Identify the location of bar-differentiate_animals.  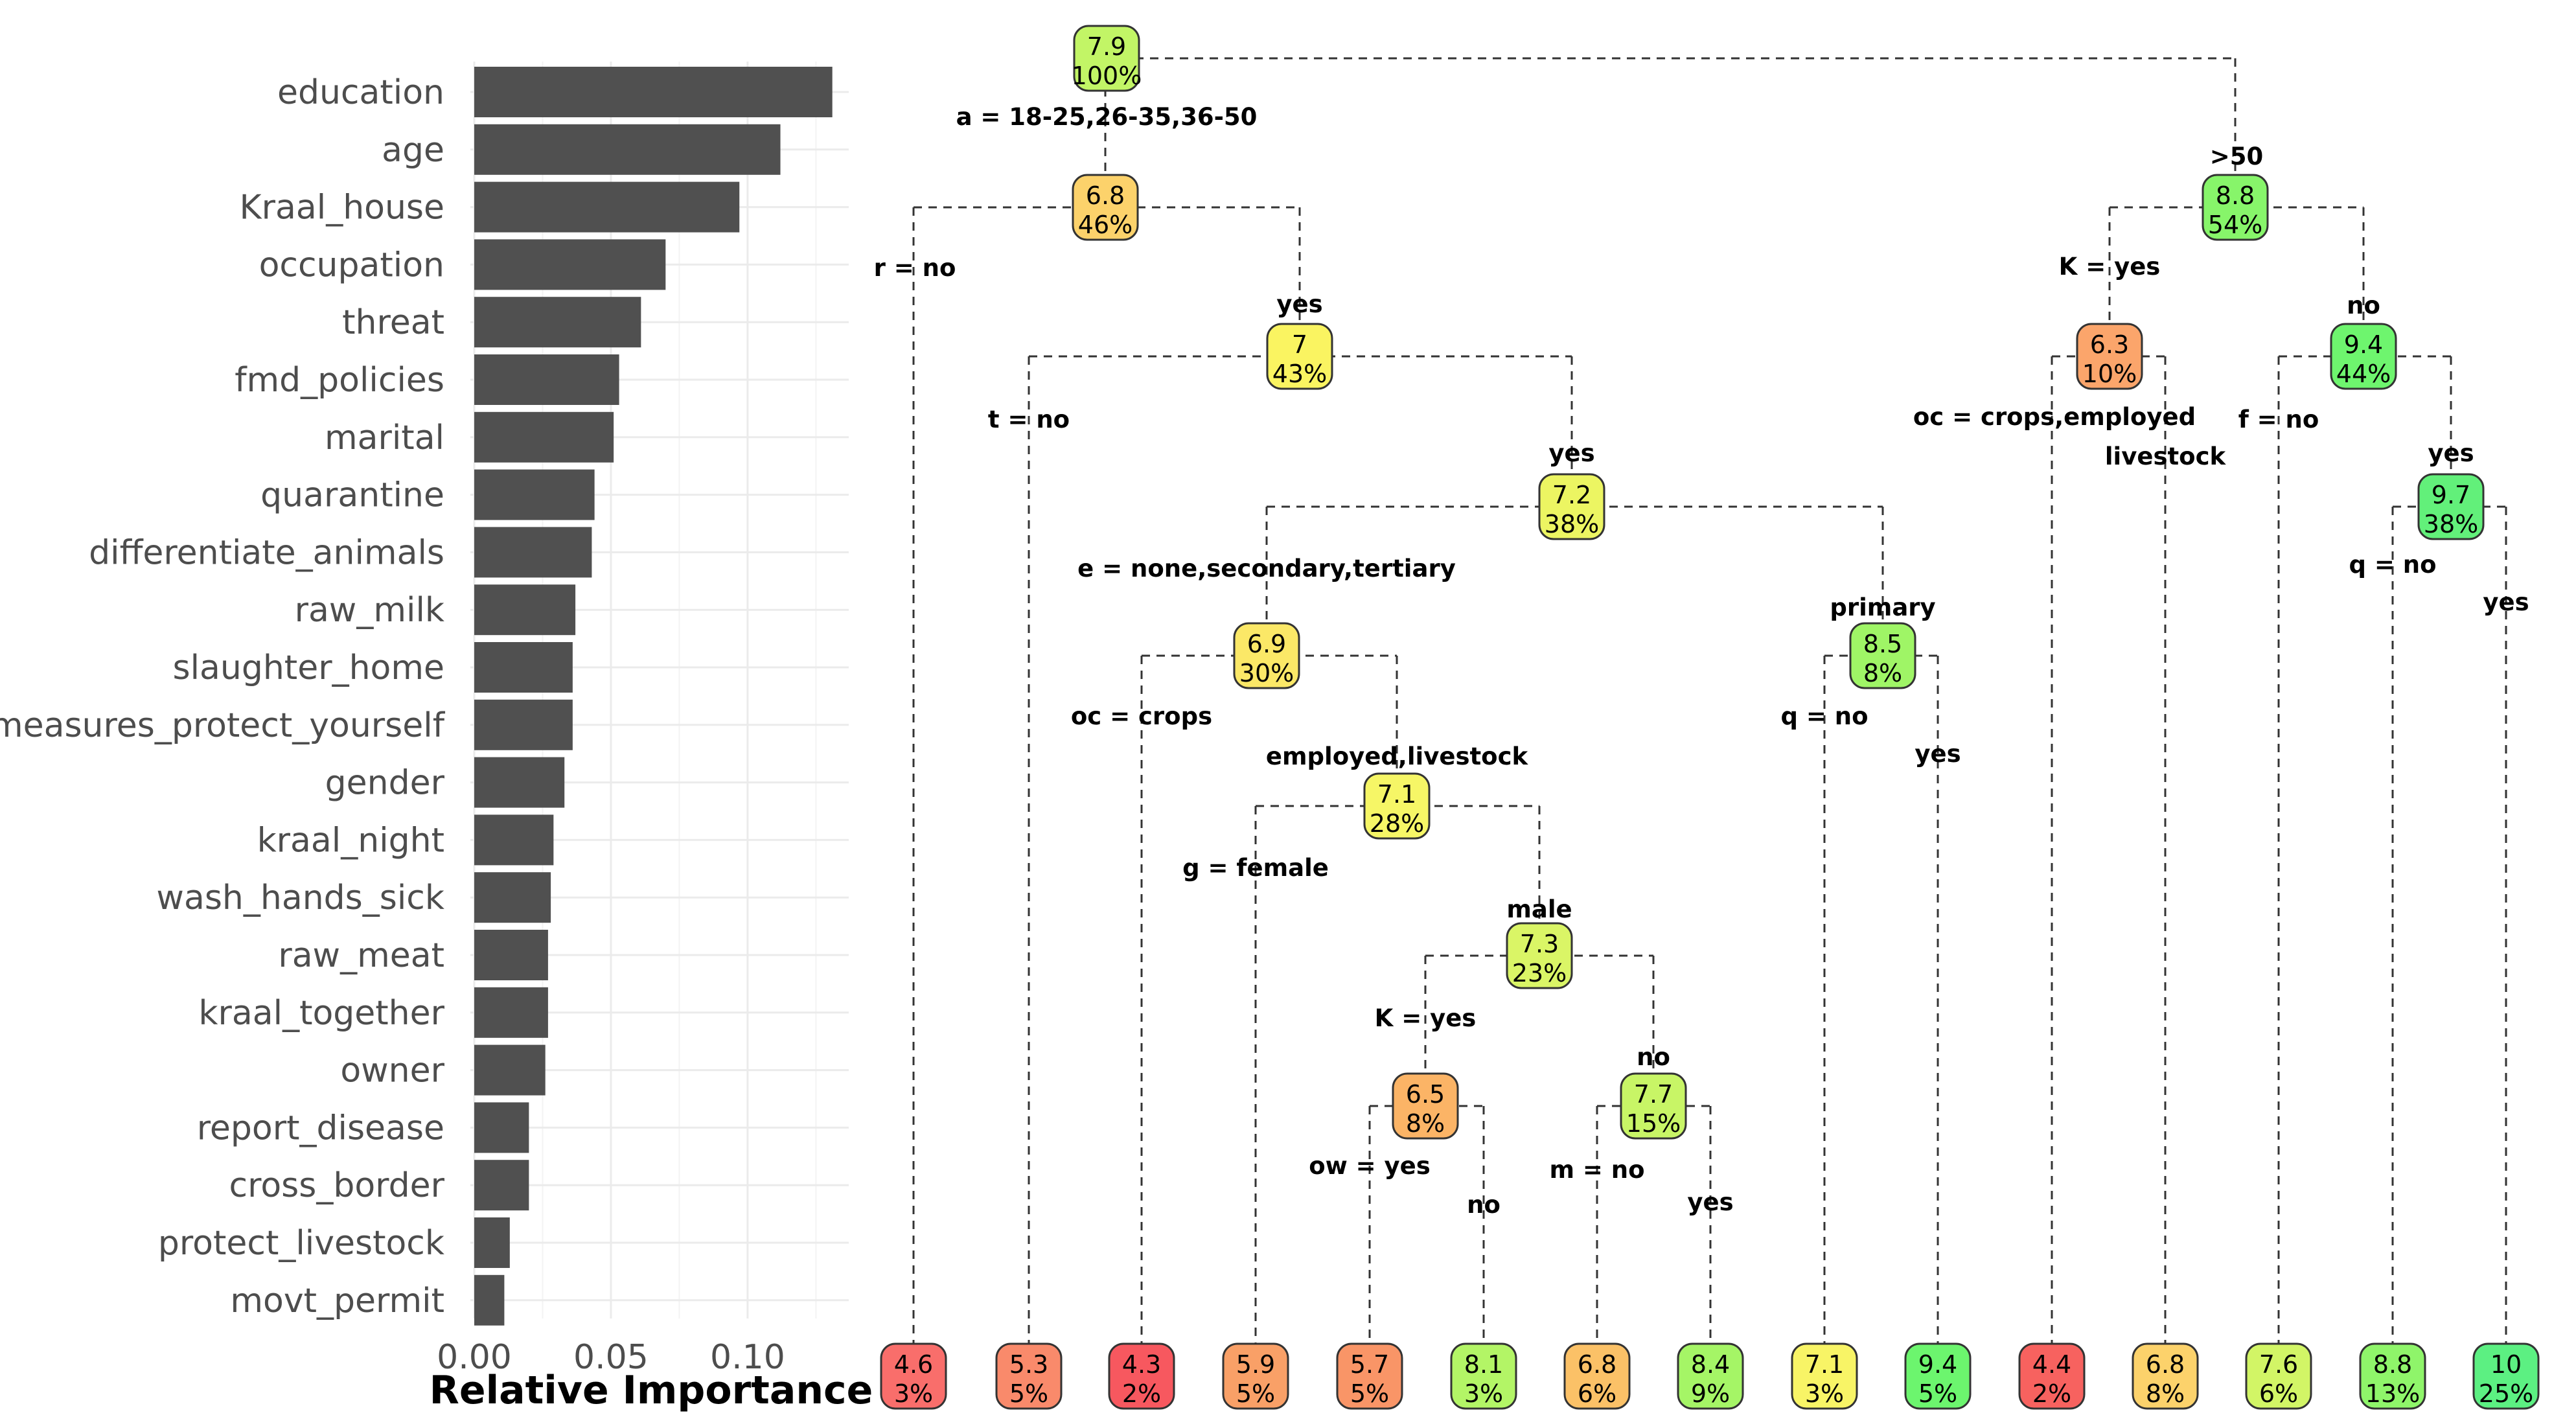
(533, 553).